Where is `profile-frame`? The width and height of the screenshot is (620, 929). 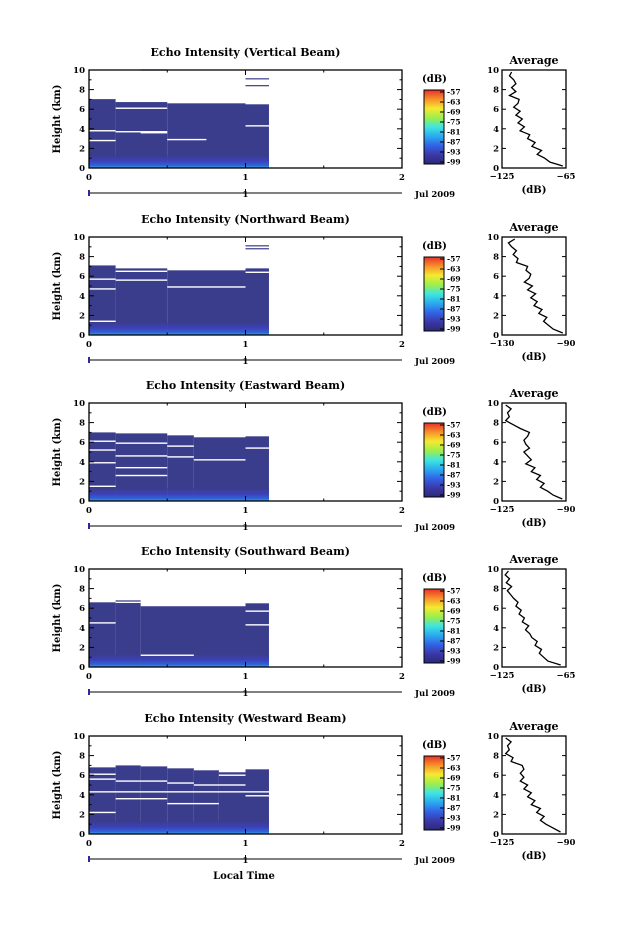 profile-frame is located at coordinates (534, 452).